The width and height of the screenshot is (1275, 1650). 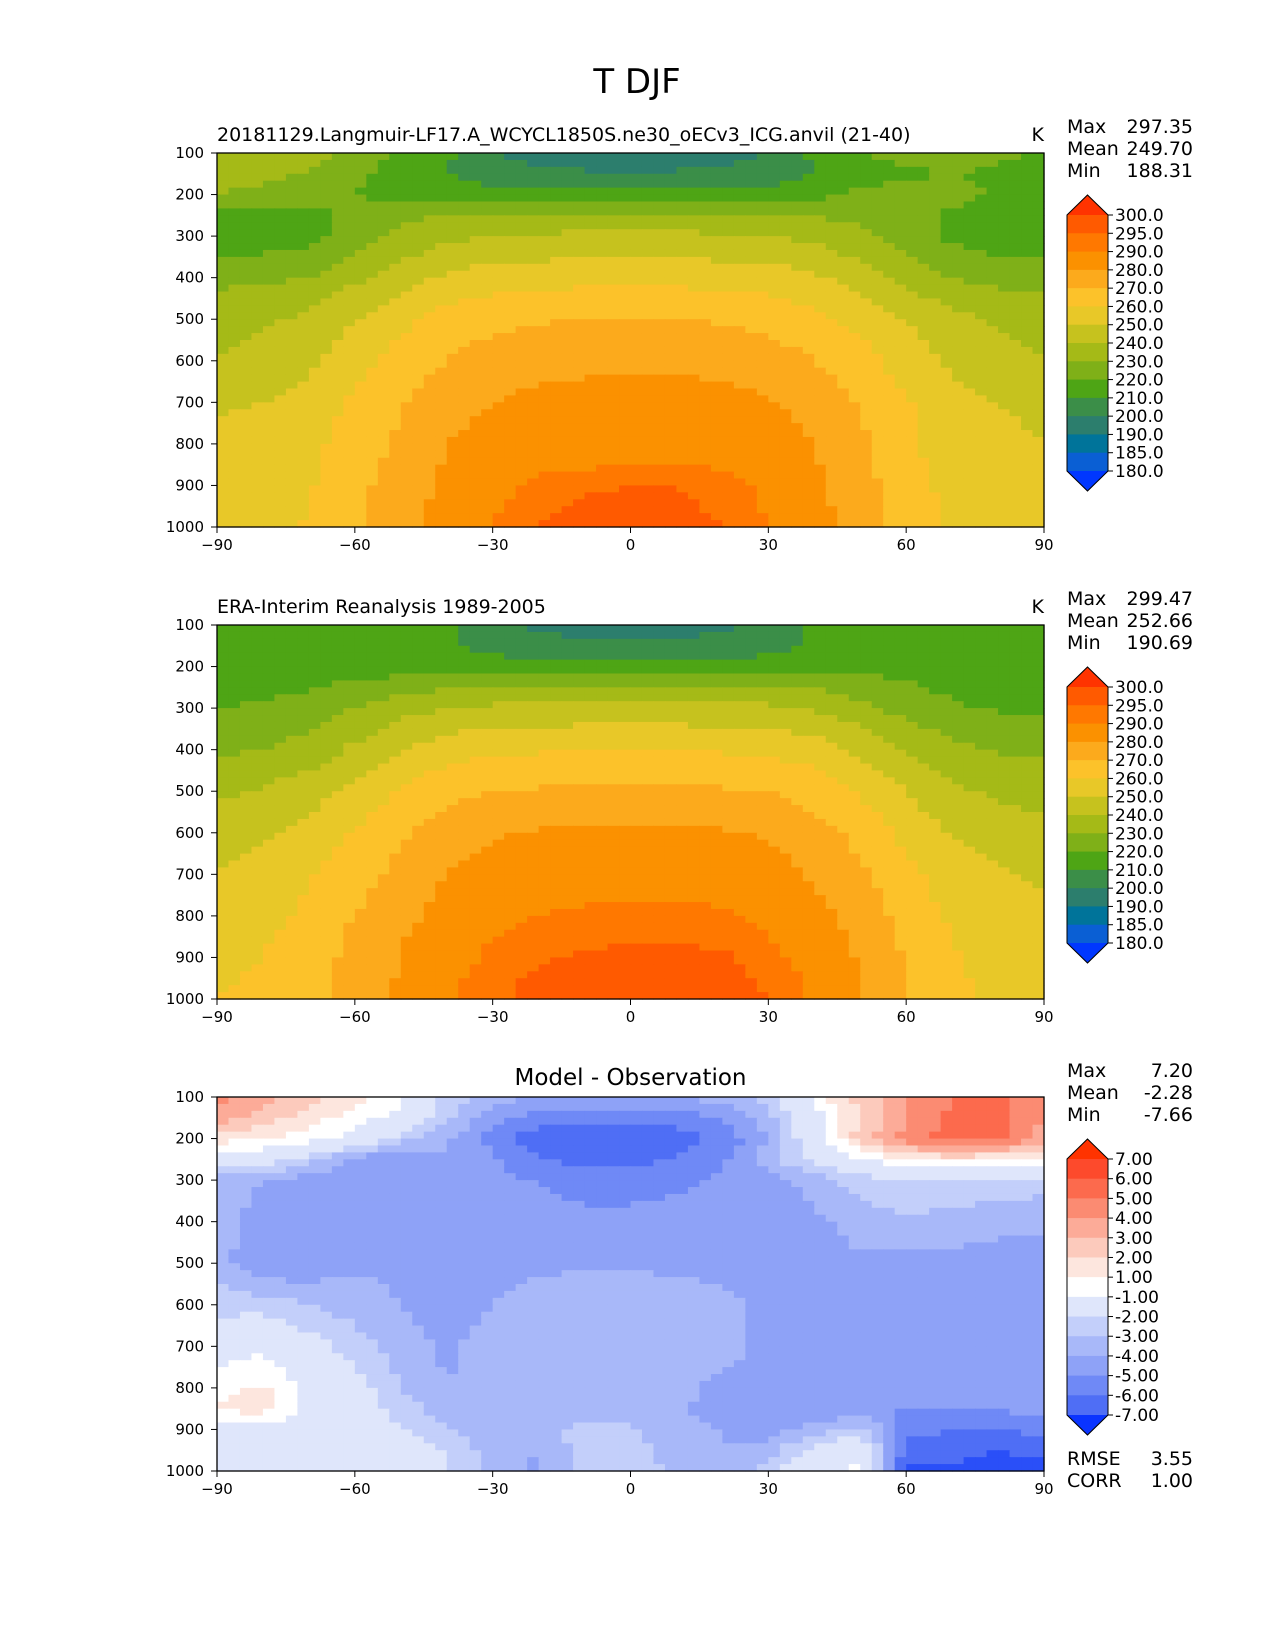 I want to click on colorbar-swatch, so click(x=1087, y=371).